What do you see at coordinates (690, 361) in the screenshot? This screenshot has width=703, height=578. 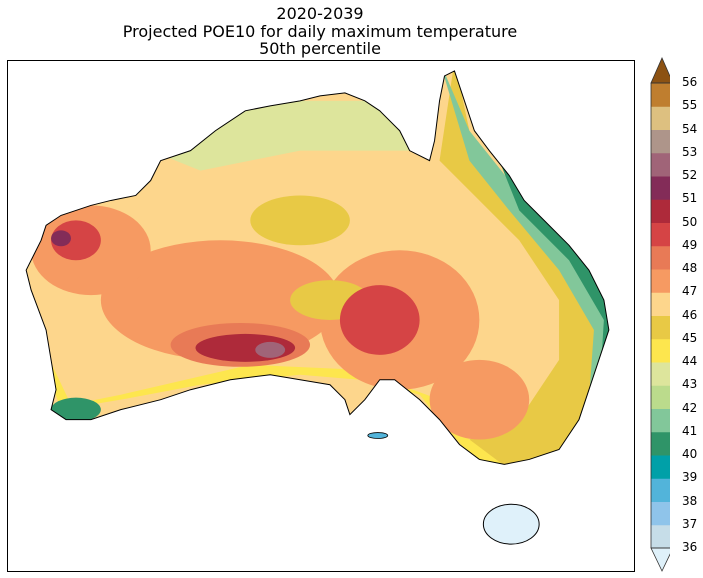 I see `colorbar-tick-label: 44` at bounding box center [690, 361].